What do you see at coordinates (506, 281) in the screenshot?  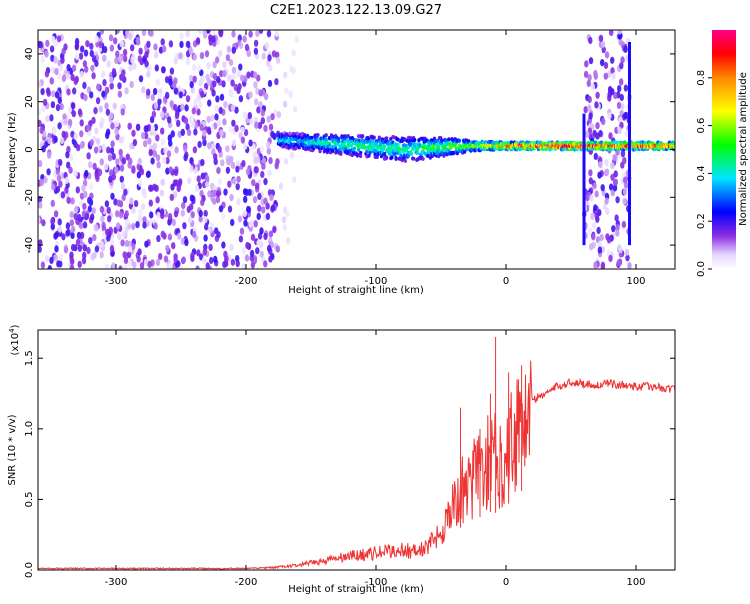 I see `x-tick-label: 0` at bounding box center [506, 281].